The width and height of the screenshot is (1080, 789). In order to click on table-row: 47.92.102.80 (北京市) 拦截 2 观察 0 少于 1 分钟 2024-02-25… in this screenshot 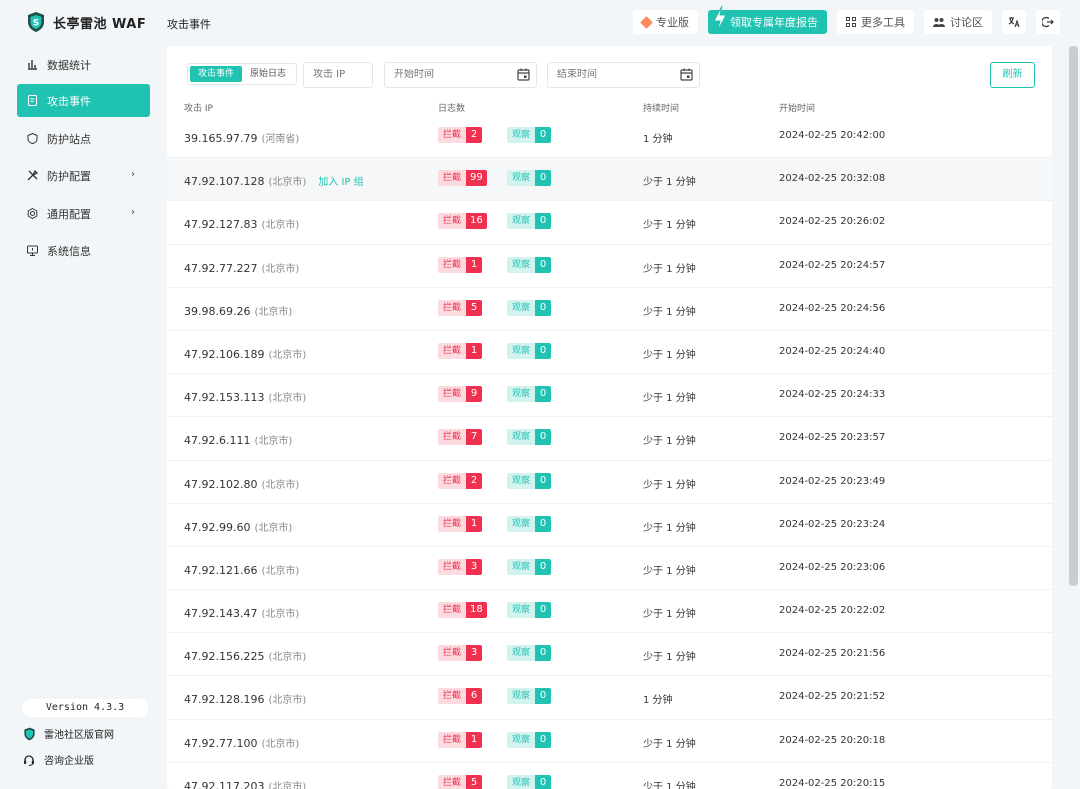, I will do `click(609, 482)`.